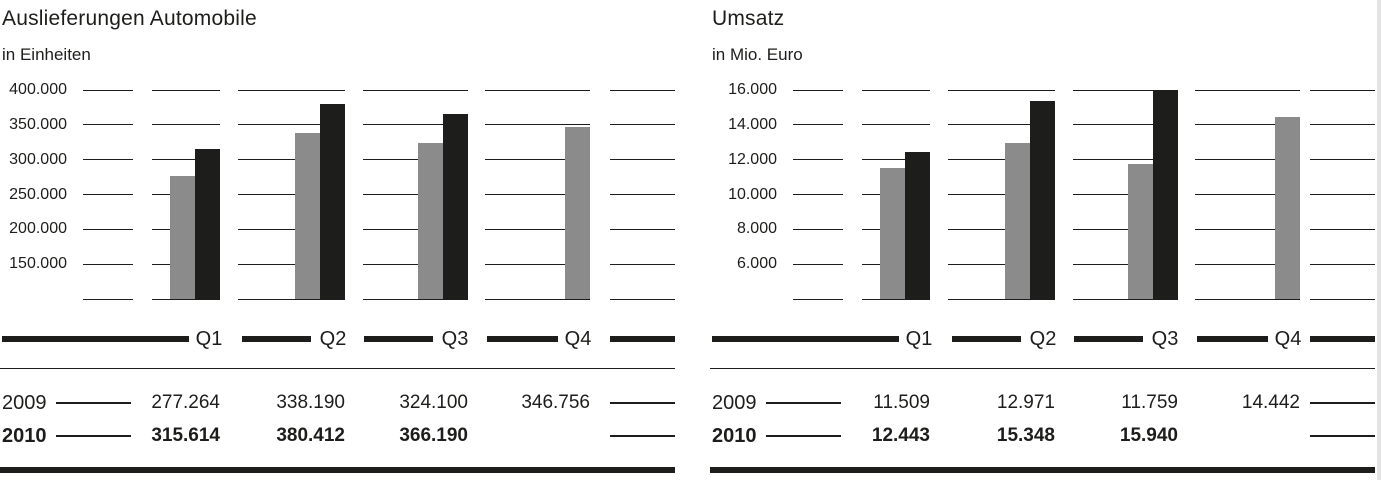 The width and height of the screenshot is (1381, 480). Describe the element at coordinates (38, 229) in the screenshot. I see `y-axis-tick-label: 200.000` at that location.